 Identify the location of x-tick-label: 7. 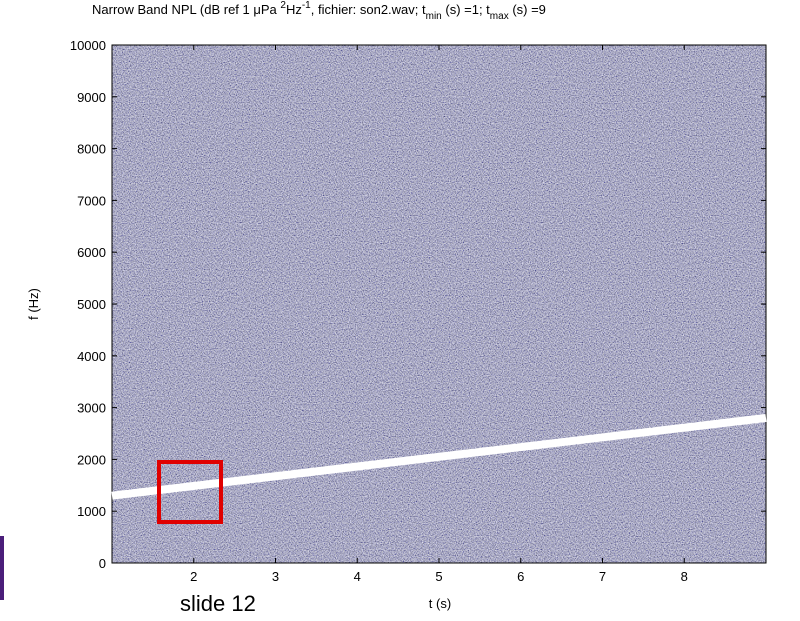
(602, 576).